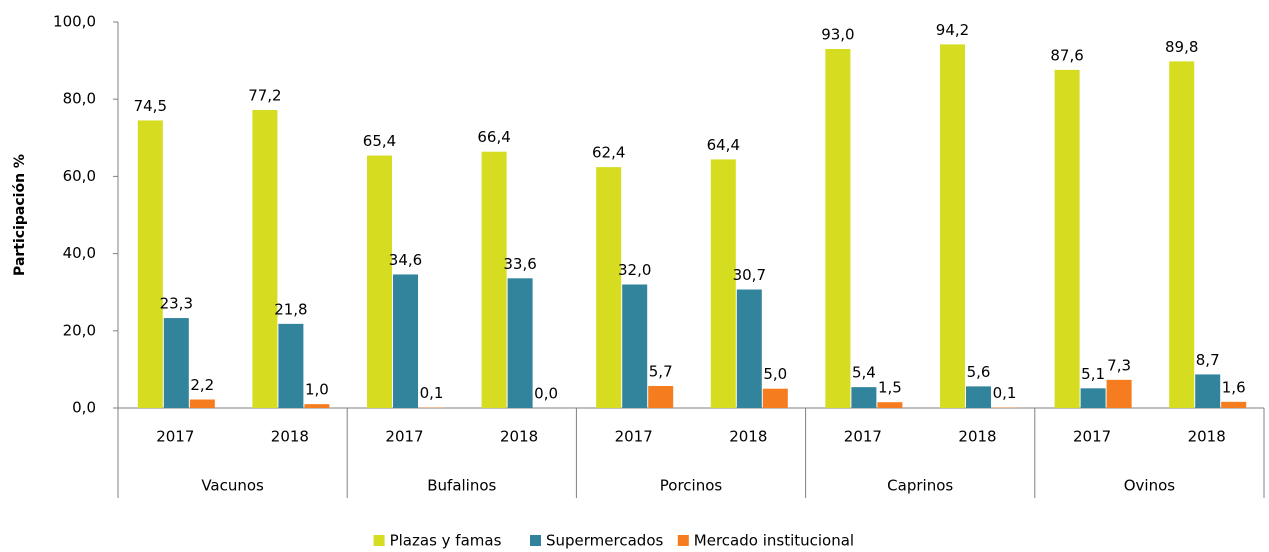 The width and height of the screenshot is (1269, 552). What do you see at coordinates (84, 408) in the screenshot?
I see `y-tick-label: 0,0` at bounding box center [84, 408].